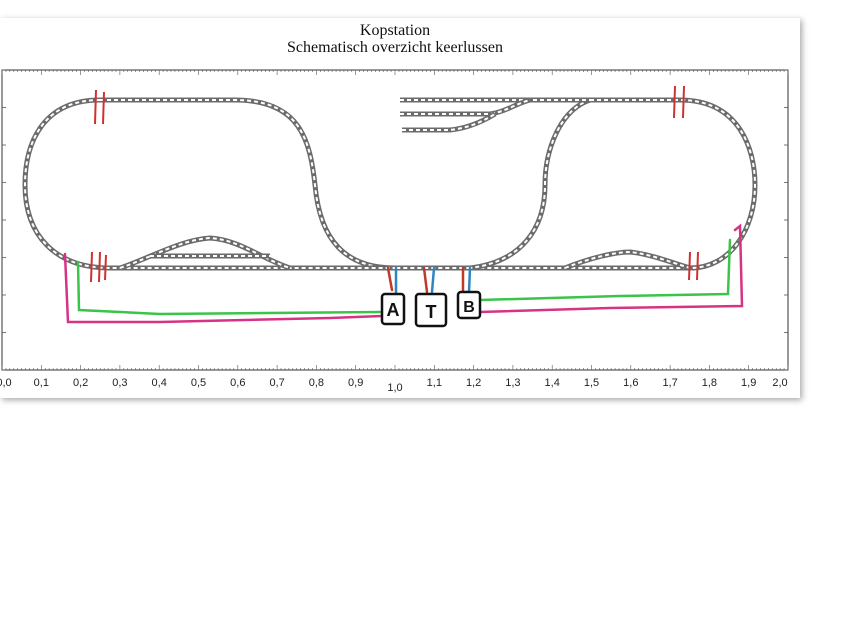  Describe the element at coordinates (630, 383) in the screenshot. I see `x-tick-label: 1,6` at that location.